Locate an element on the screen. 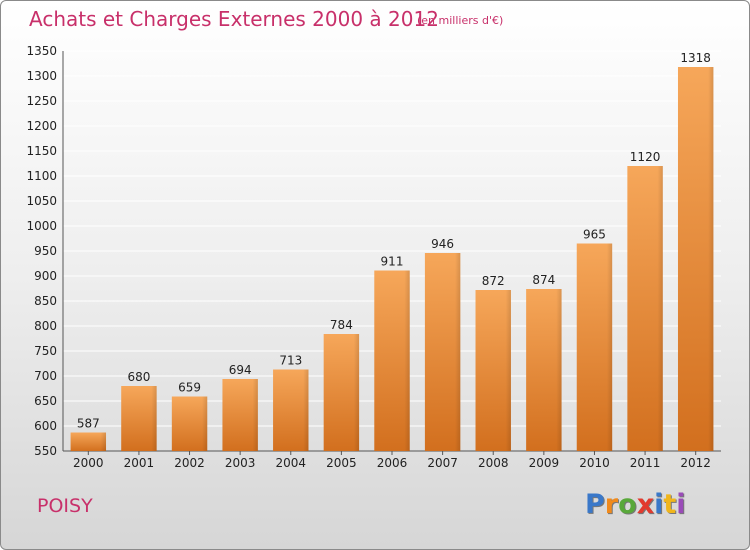  y-tick-label: 1050 is located at coordinates (41, 201).